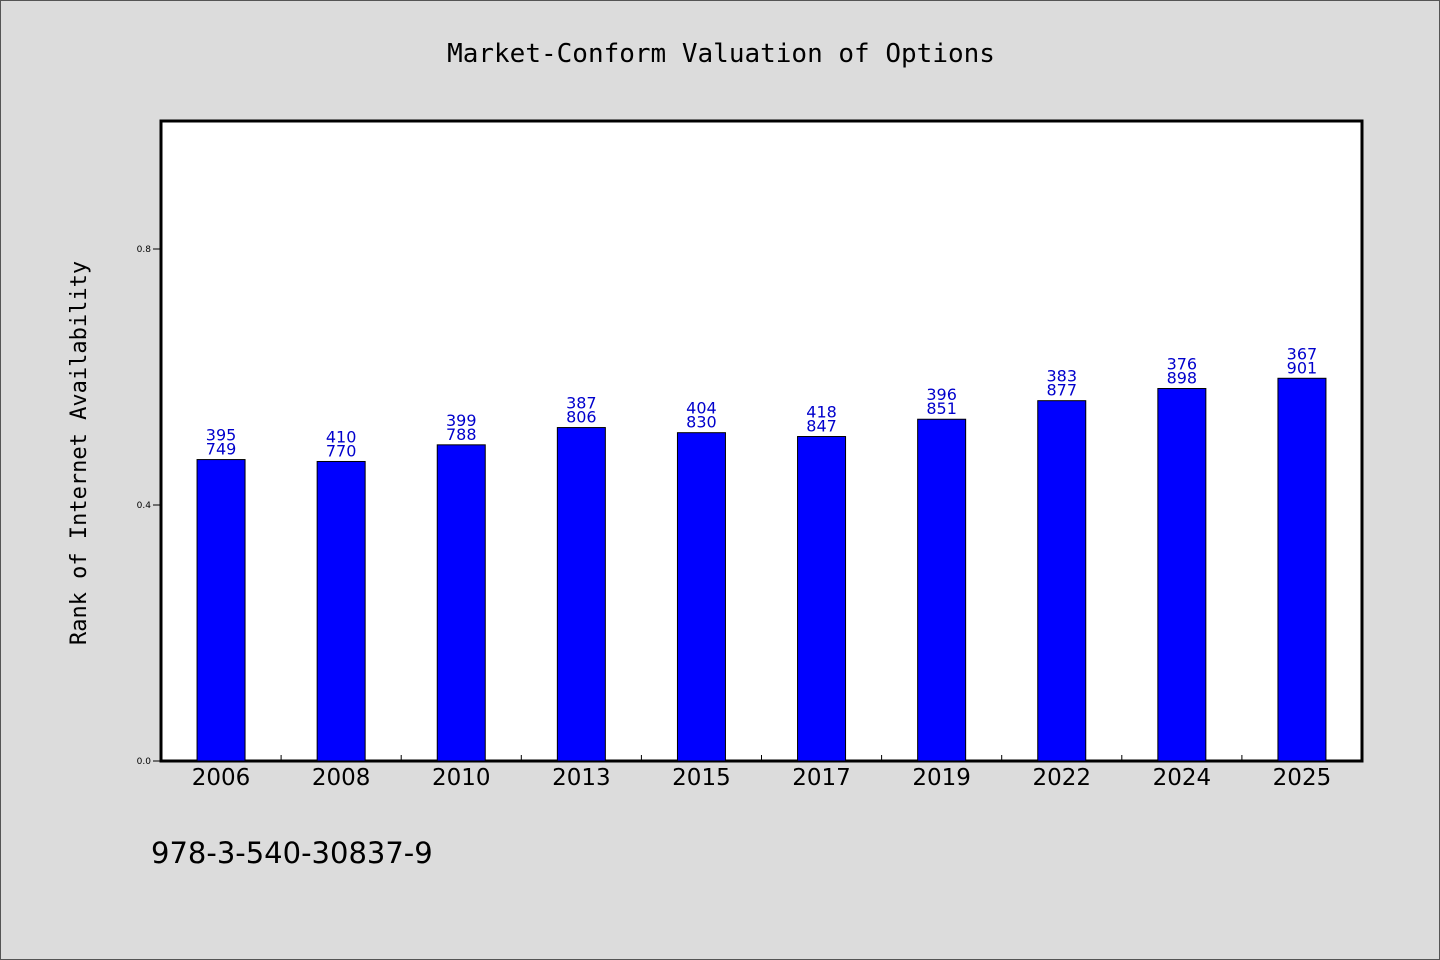 This screenshot has width=1440, height=960. Describe the element at coordinates (341, 436) in the screenshot. I see `data-label-top: 410` at that location.